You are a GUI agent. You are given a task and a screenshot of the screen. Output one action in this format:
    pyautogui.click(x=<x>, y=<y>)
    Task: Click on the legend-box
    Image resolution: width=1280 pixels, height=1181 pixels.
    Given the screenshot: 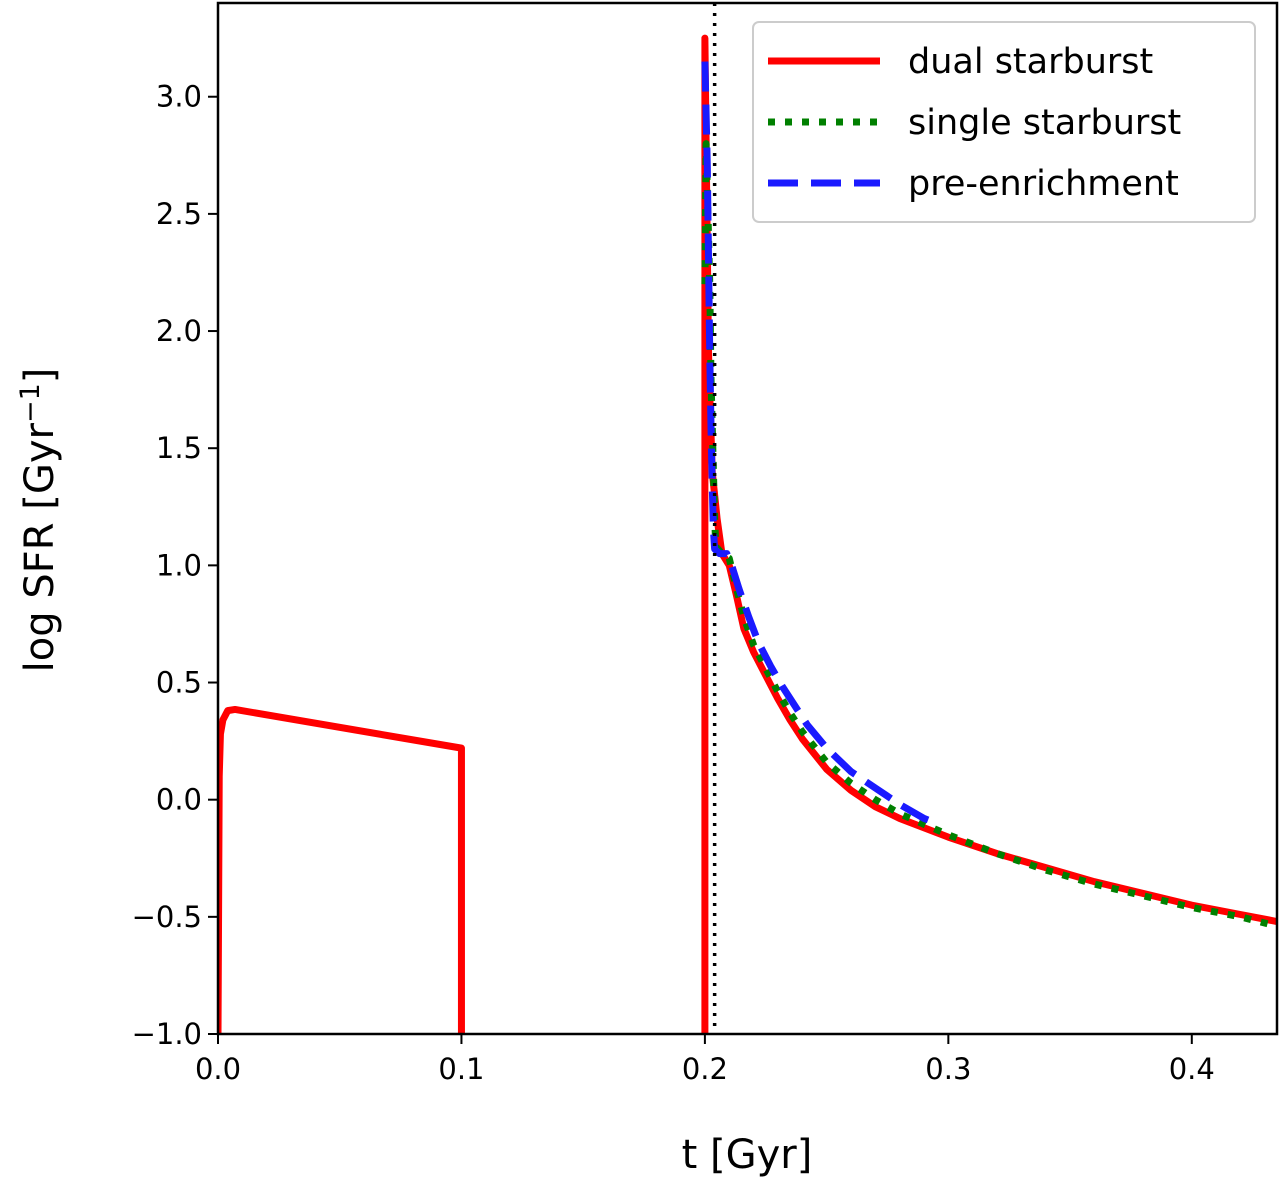 What is the action you would take?
    pyautogui.click(x=1004, y=122)
    